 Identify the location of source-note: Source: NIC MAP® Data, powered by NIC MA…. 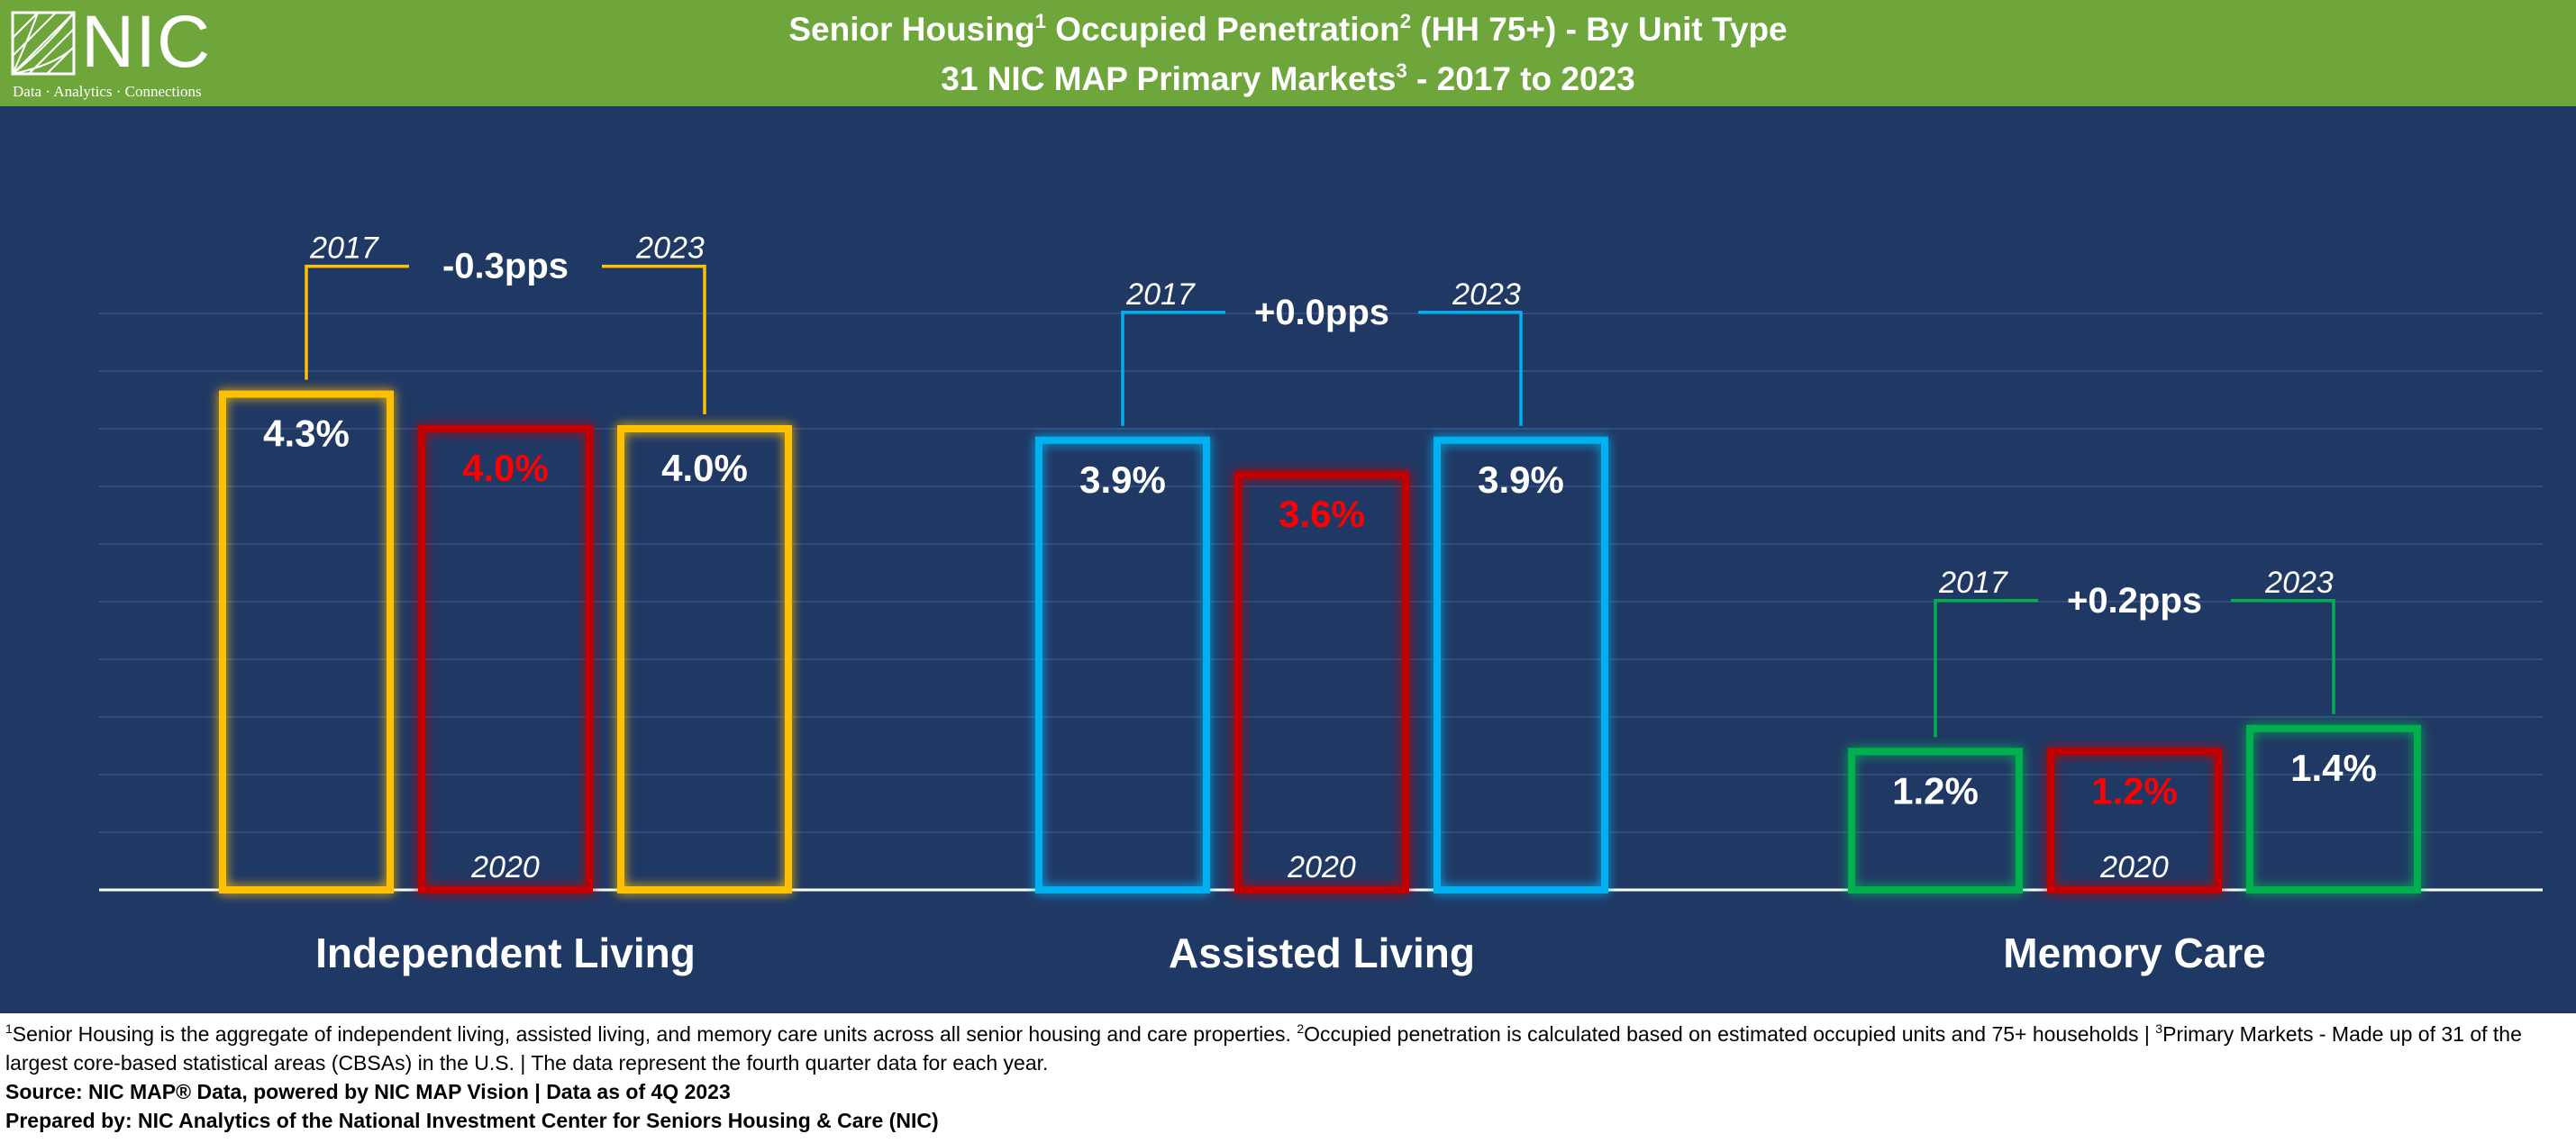
(368, 1091).